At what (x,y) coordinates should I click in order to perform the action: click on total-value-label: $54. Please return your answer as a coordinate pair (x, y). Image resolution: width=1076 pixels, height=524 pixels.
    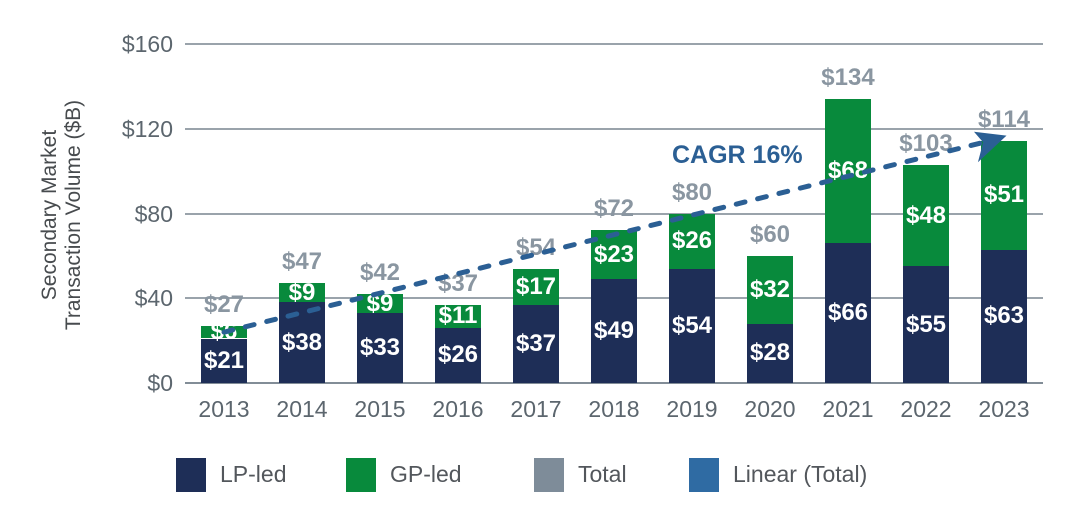
    Looking at the image, I should click on (536, 247).